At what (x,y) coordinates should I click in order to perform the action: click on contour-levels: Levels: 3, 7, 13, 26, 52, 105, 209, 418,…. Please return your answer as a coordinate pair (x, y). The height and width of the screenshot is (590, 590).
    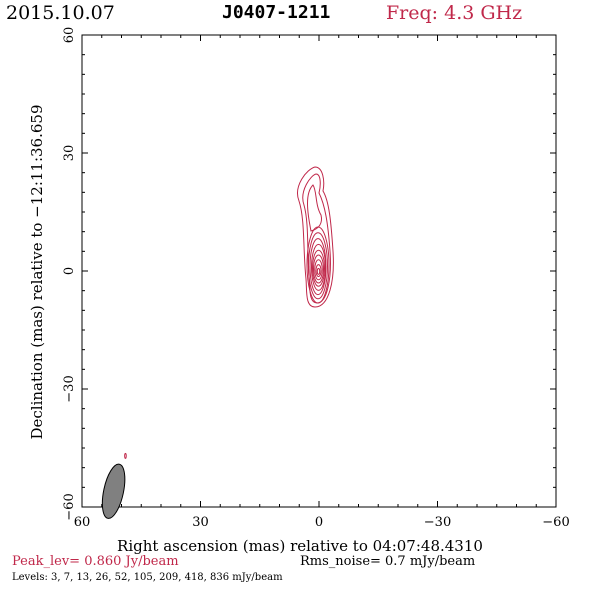
    Looking at the image, I should click on (147, 577).